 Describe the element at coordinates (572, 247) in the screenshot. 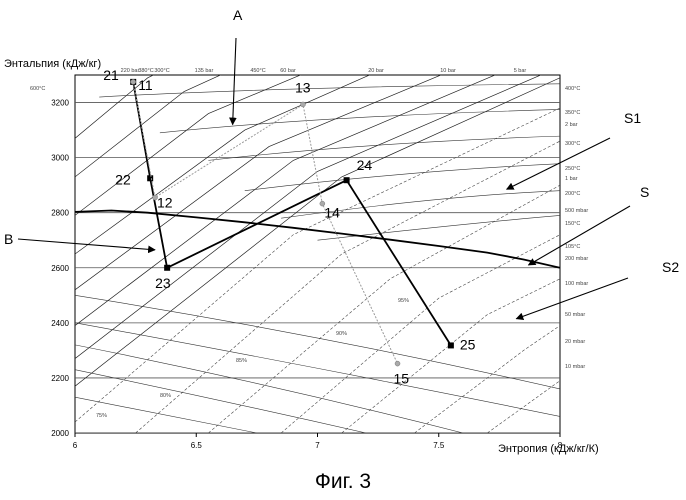

I see `right-isoline-label: 105°C` at that location.